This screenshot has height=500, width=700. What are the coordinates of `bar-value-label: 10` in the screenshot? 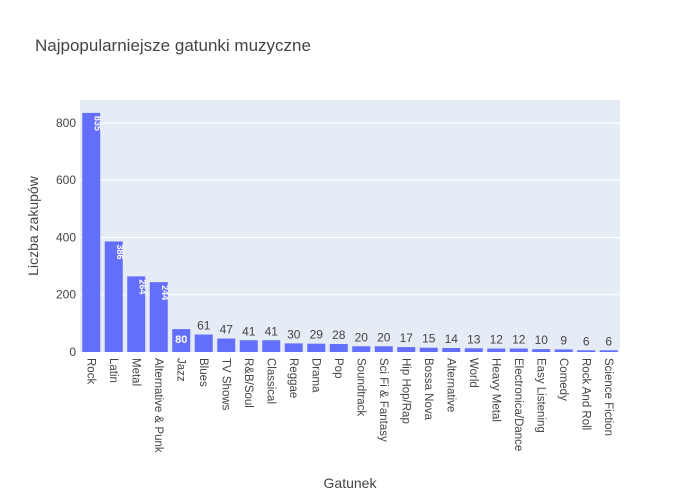 It's located at (542, 340).